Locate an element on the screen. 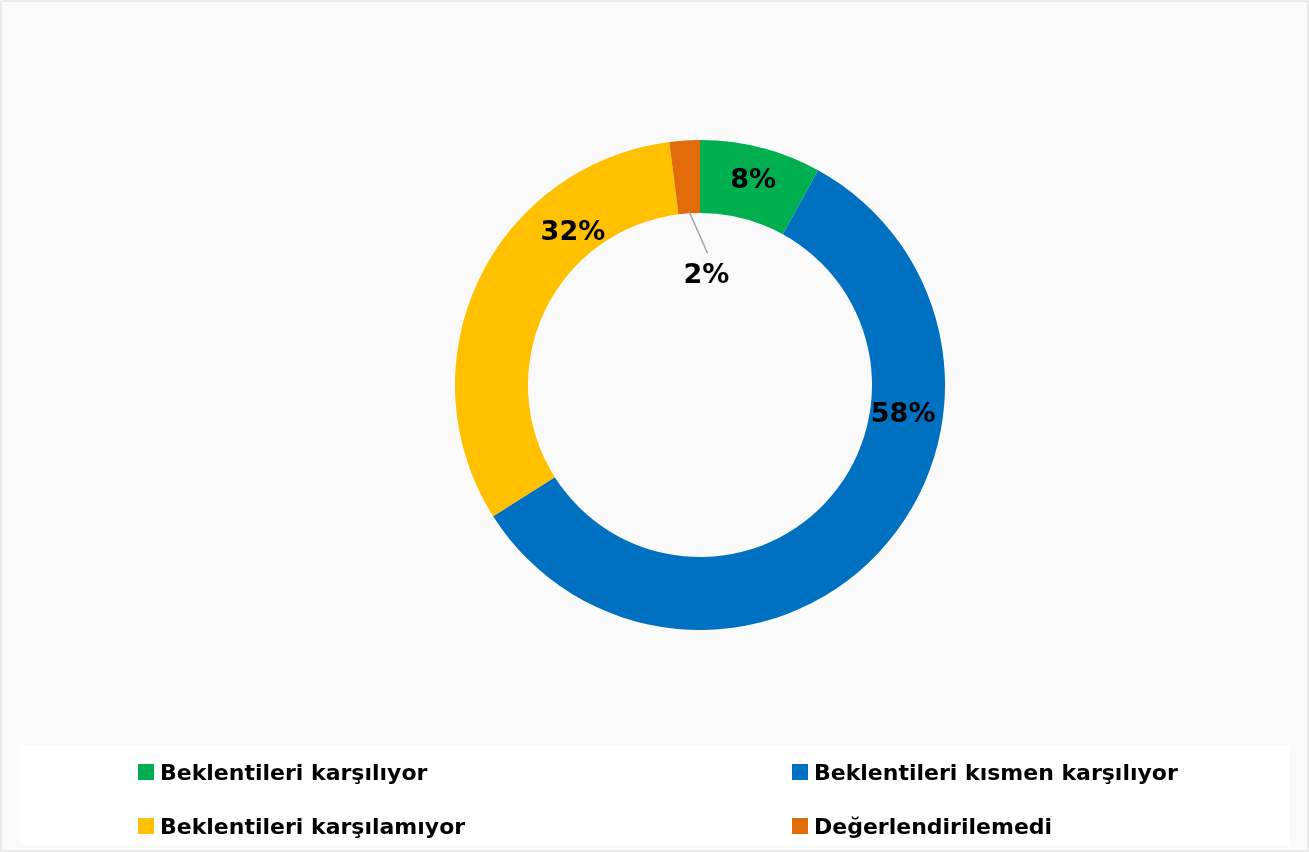 The height and width of the screenshot is (852, 1309). data-label: 8% is located at coordinates (753, 178).